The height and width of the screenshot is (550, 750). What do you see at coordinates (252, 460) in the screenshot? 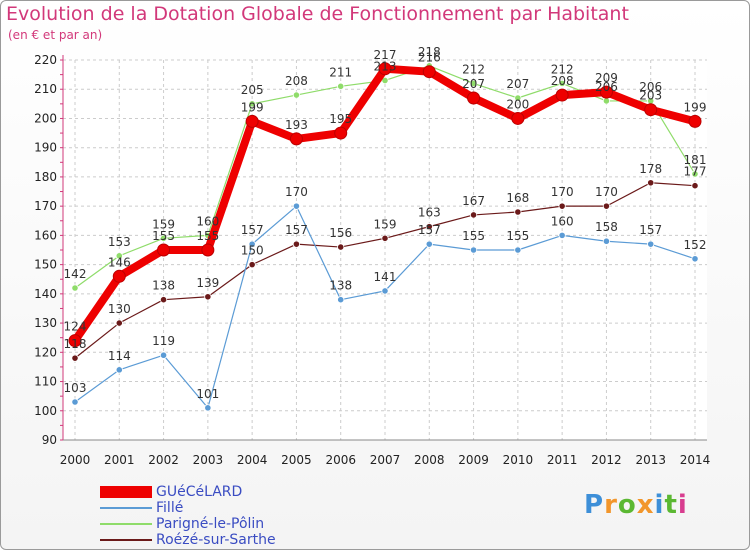
I see `x-tick-label: 2004` at bounding box center [252, 460].